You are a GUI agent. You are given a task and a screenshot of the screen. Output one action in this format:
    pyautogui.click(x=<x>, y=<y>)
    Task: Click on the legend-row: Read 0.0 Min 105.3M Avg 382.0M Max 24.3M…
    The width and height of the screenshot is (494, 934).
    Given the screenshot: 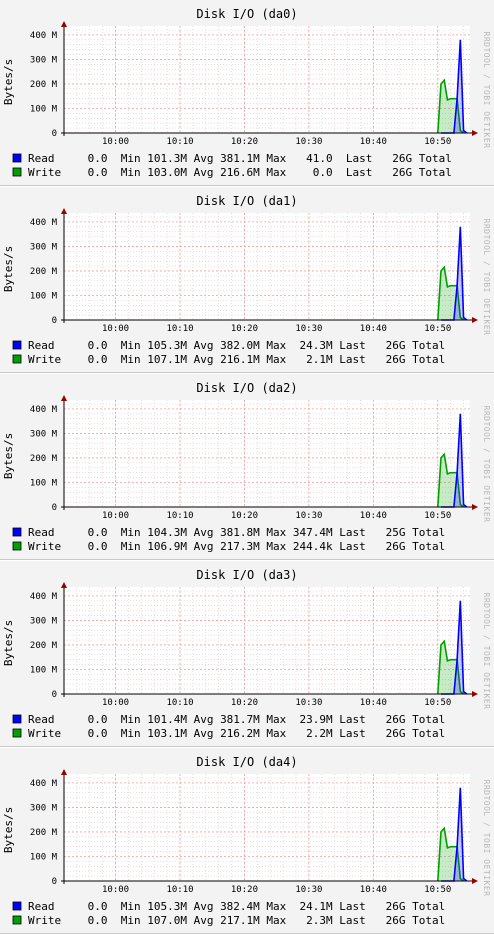 What is the action you would take?
    pyautogui.click(x=236, y=345)
    